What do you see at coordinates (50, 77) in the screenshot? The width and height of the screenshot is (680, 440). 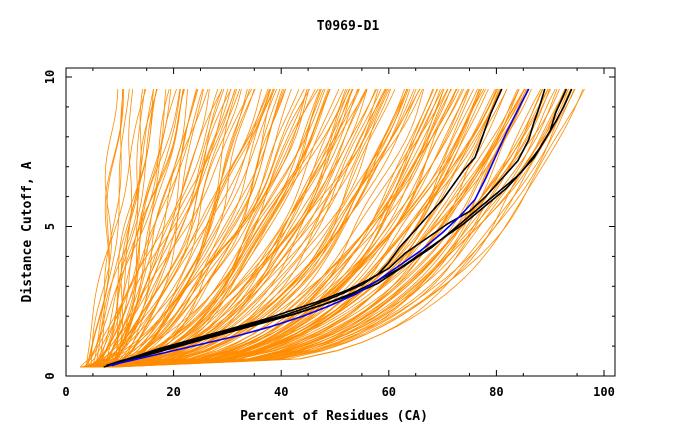 I see `y-tick-label: 10` at bounding box center [50, 77].